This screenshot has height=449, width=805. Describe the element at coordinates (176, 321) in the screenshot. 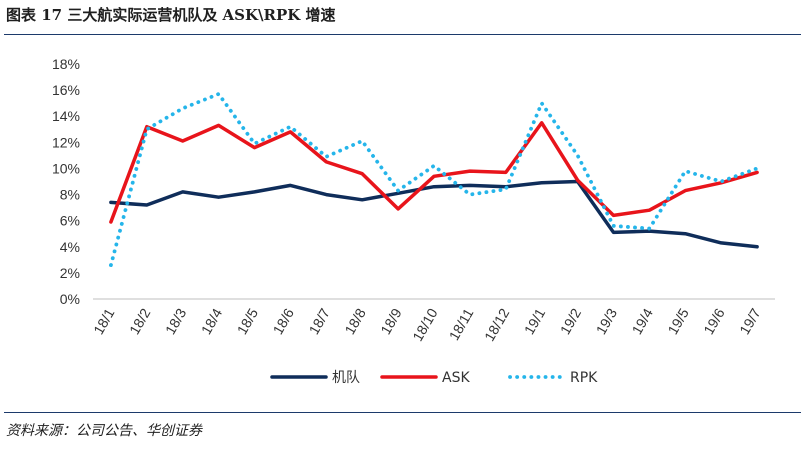

I see `x-tick-label: 18/3` at that location.